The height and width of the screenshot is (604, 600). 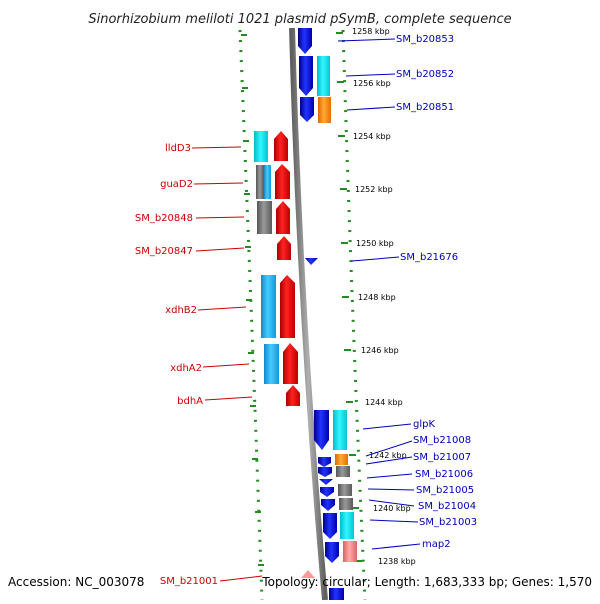 I want to click on tick-label: 1256 kbp, so click(x=372, y=83).